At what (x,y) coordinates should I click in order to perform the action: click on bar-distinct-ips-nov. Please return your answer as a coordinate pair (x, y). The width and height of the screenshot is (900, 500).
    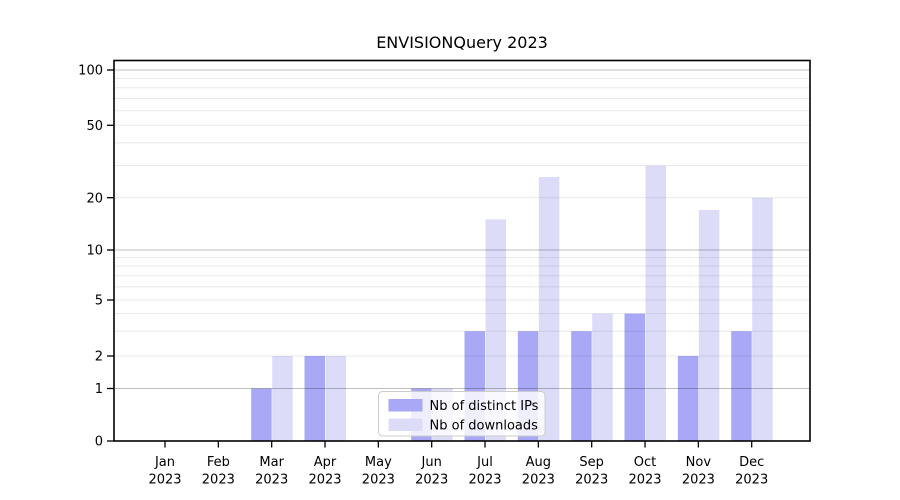
    Looking at the image, I should click on (688, 398).